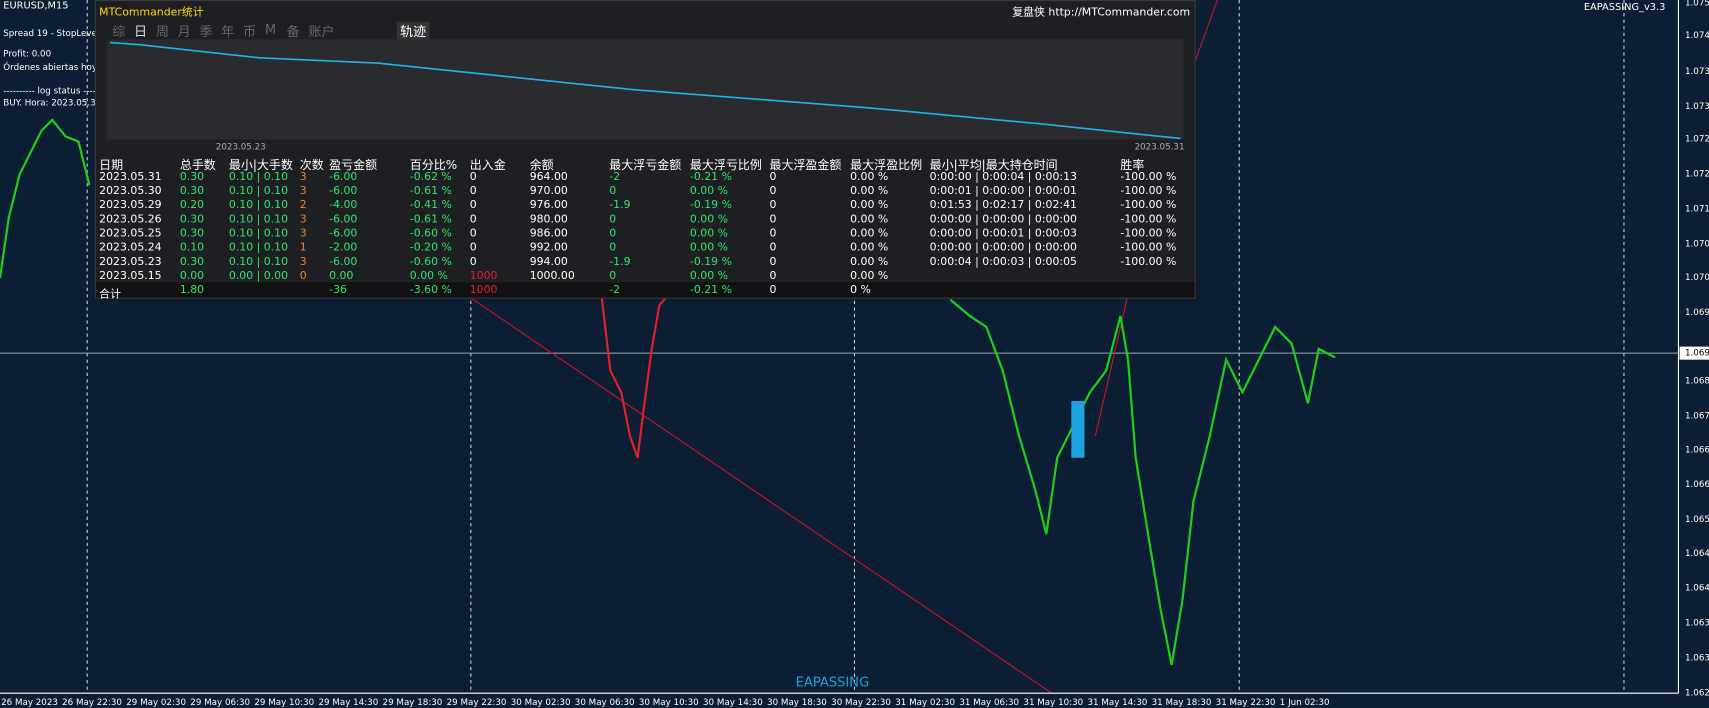 Image resolution: width=1709 pixels, height=708 pixels. I want to click on price-label: 1.063, so click(1696, 622).